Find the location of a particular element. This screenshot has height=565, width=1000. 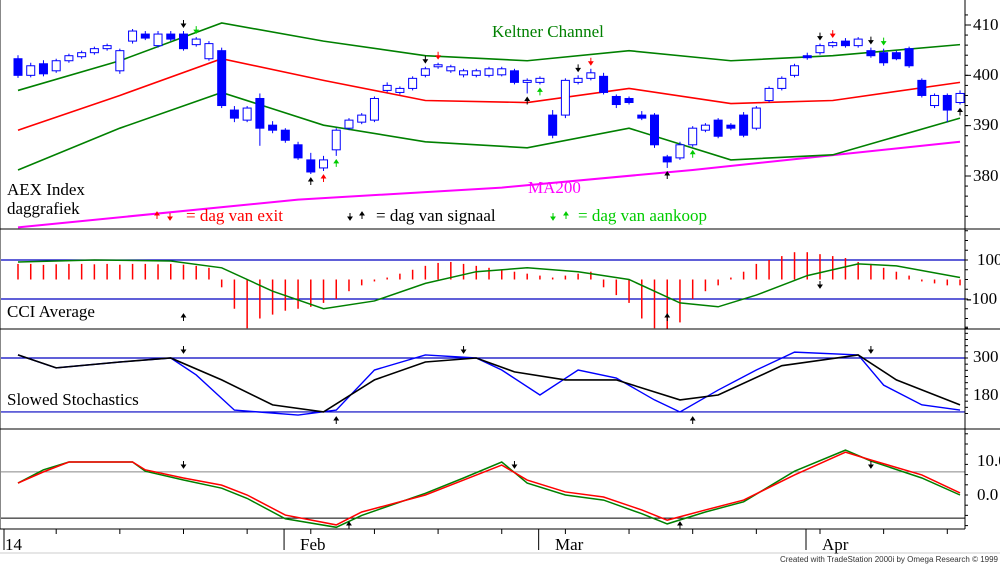

bottom-green-line is located at coordinates (489, 489).